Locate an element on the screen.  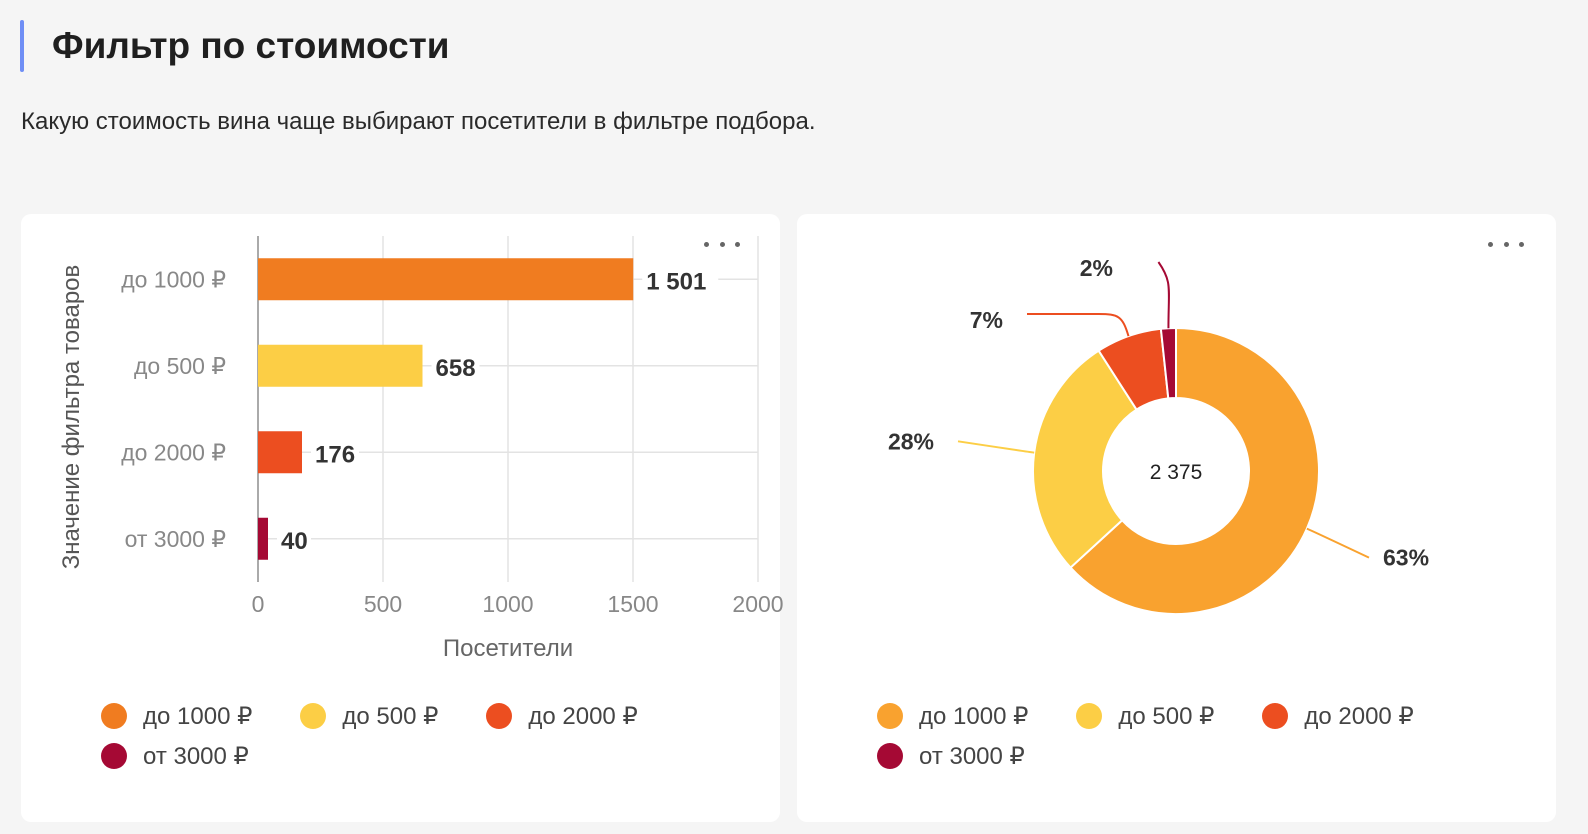
y-tick-label: до 1000 ₽ is located at coordinates (173, 279).